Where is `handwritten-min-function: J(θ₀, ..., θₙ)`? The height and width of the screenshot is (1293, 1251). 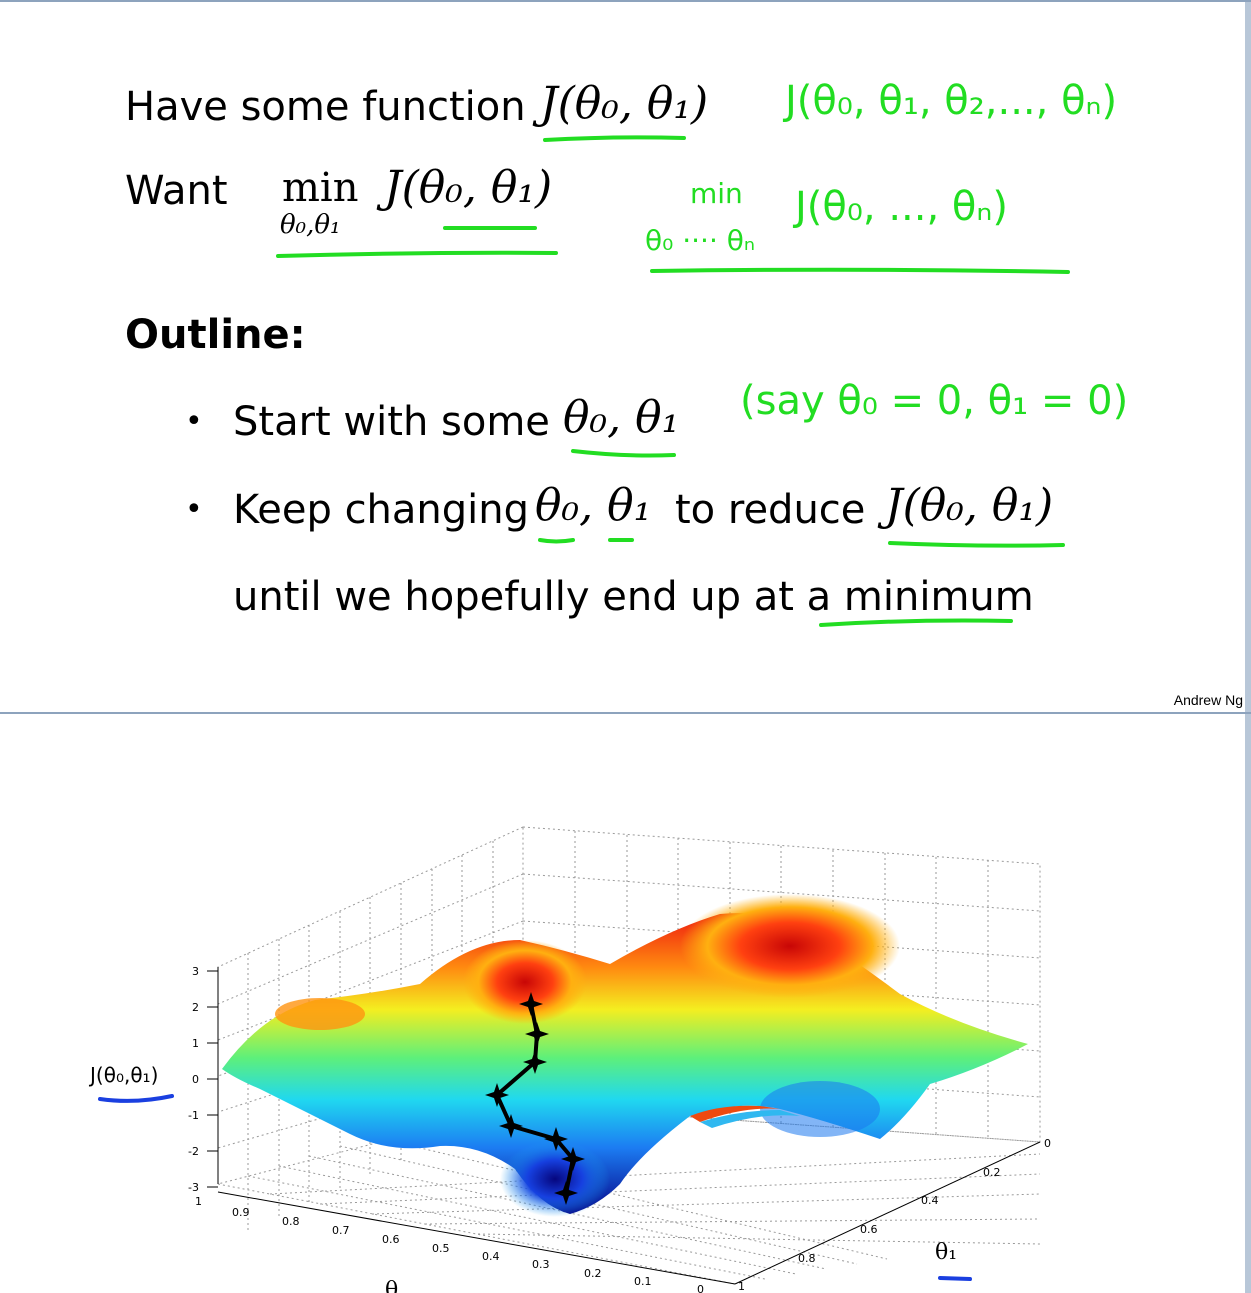 handwritten-min-function: J(θ₀, ..., θₙ) is located at coordinates (901, 207).